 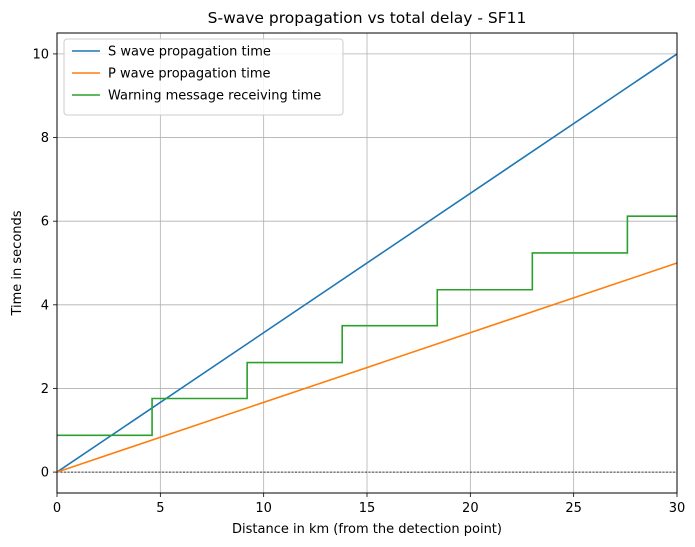 What do you see at coordinates (263, 508) in the screenshot?
I see `x-tick-label: 10` at bounding box center [263, 508].